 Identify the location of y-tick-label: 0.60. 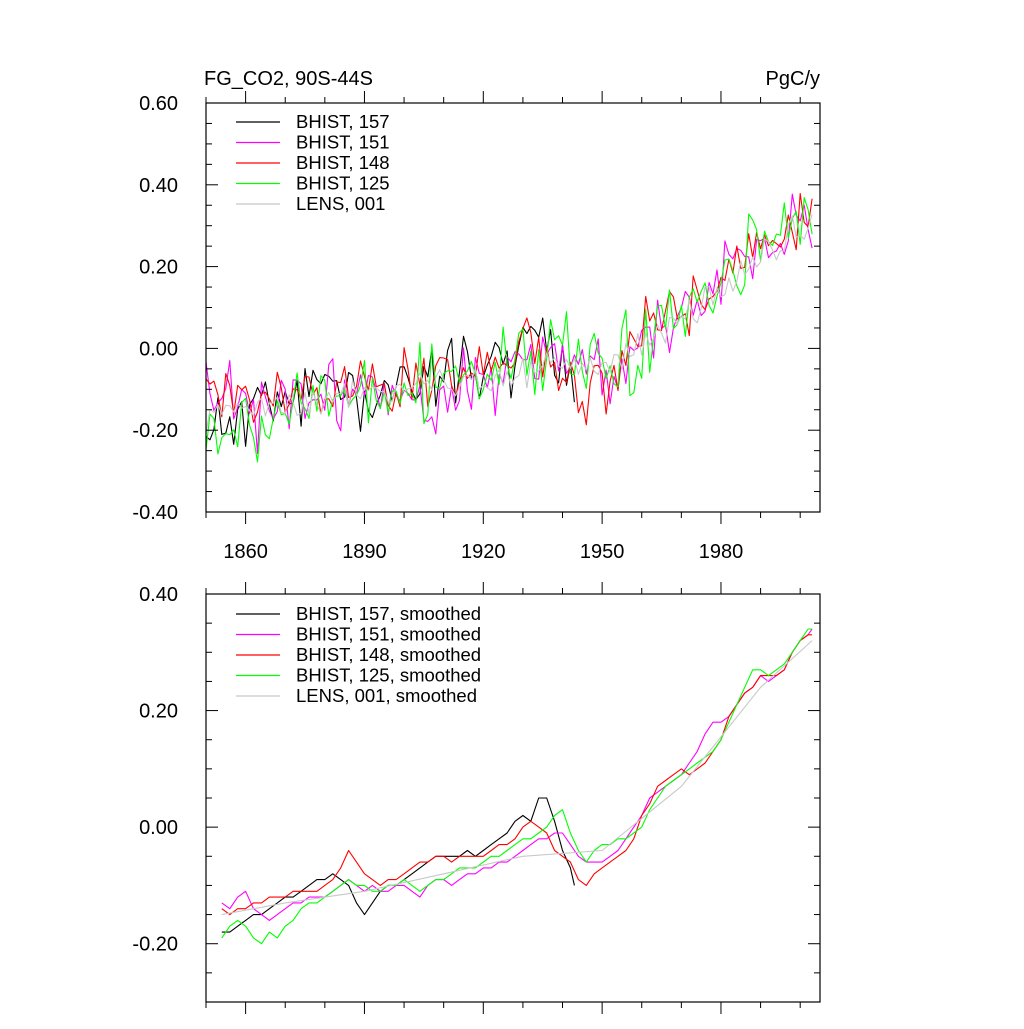
(158, 104).